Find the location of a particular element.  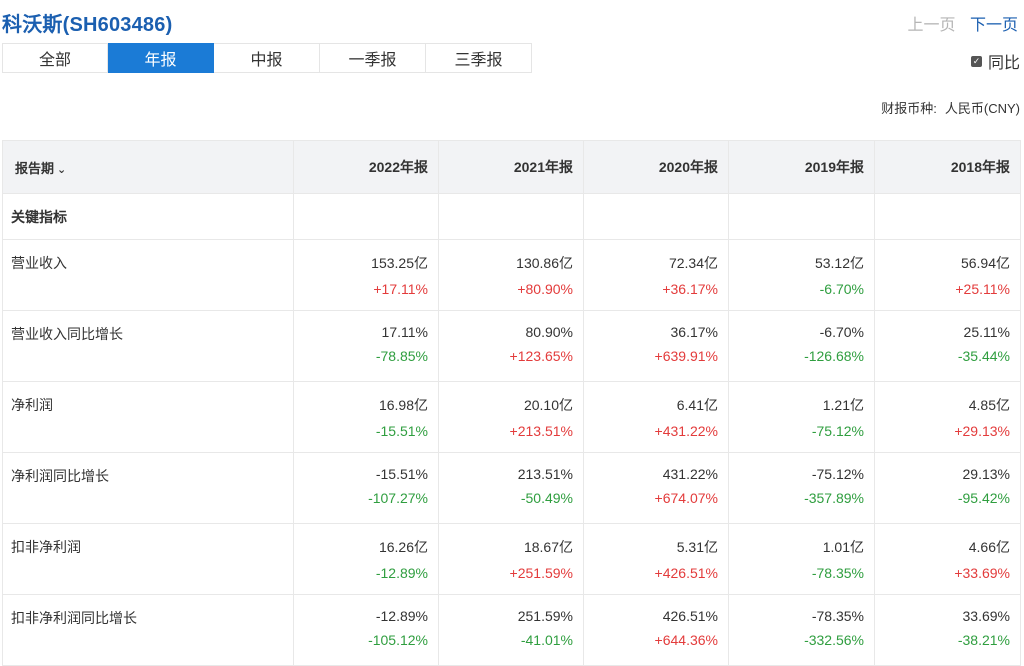

value-cell: 130.86亿 +80.90% is located at coordinates (511, 275).